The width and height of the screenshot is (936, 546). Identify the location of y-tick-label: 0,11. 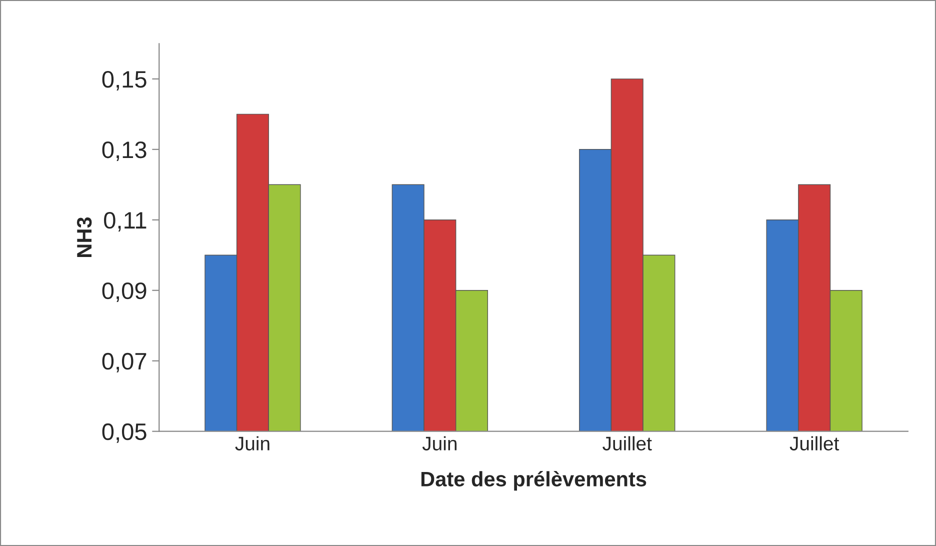
(125, 222).